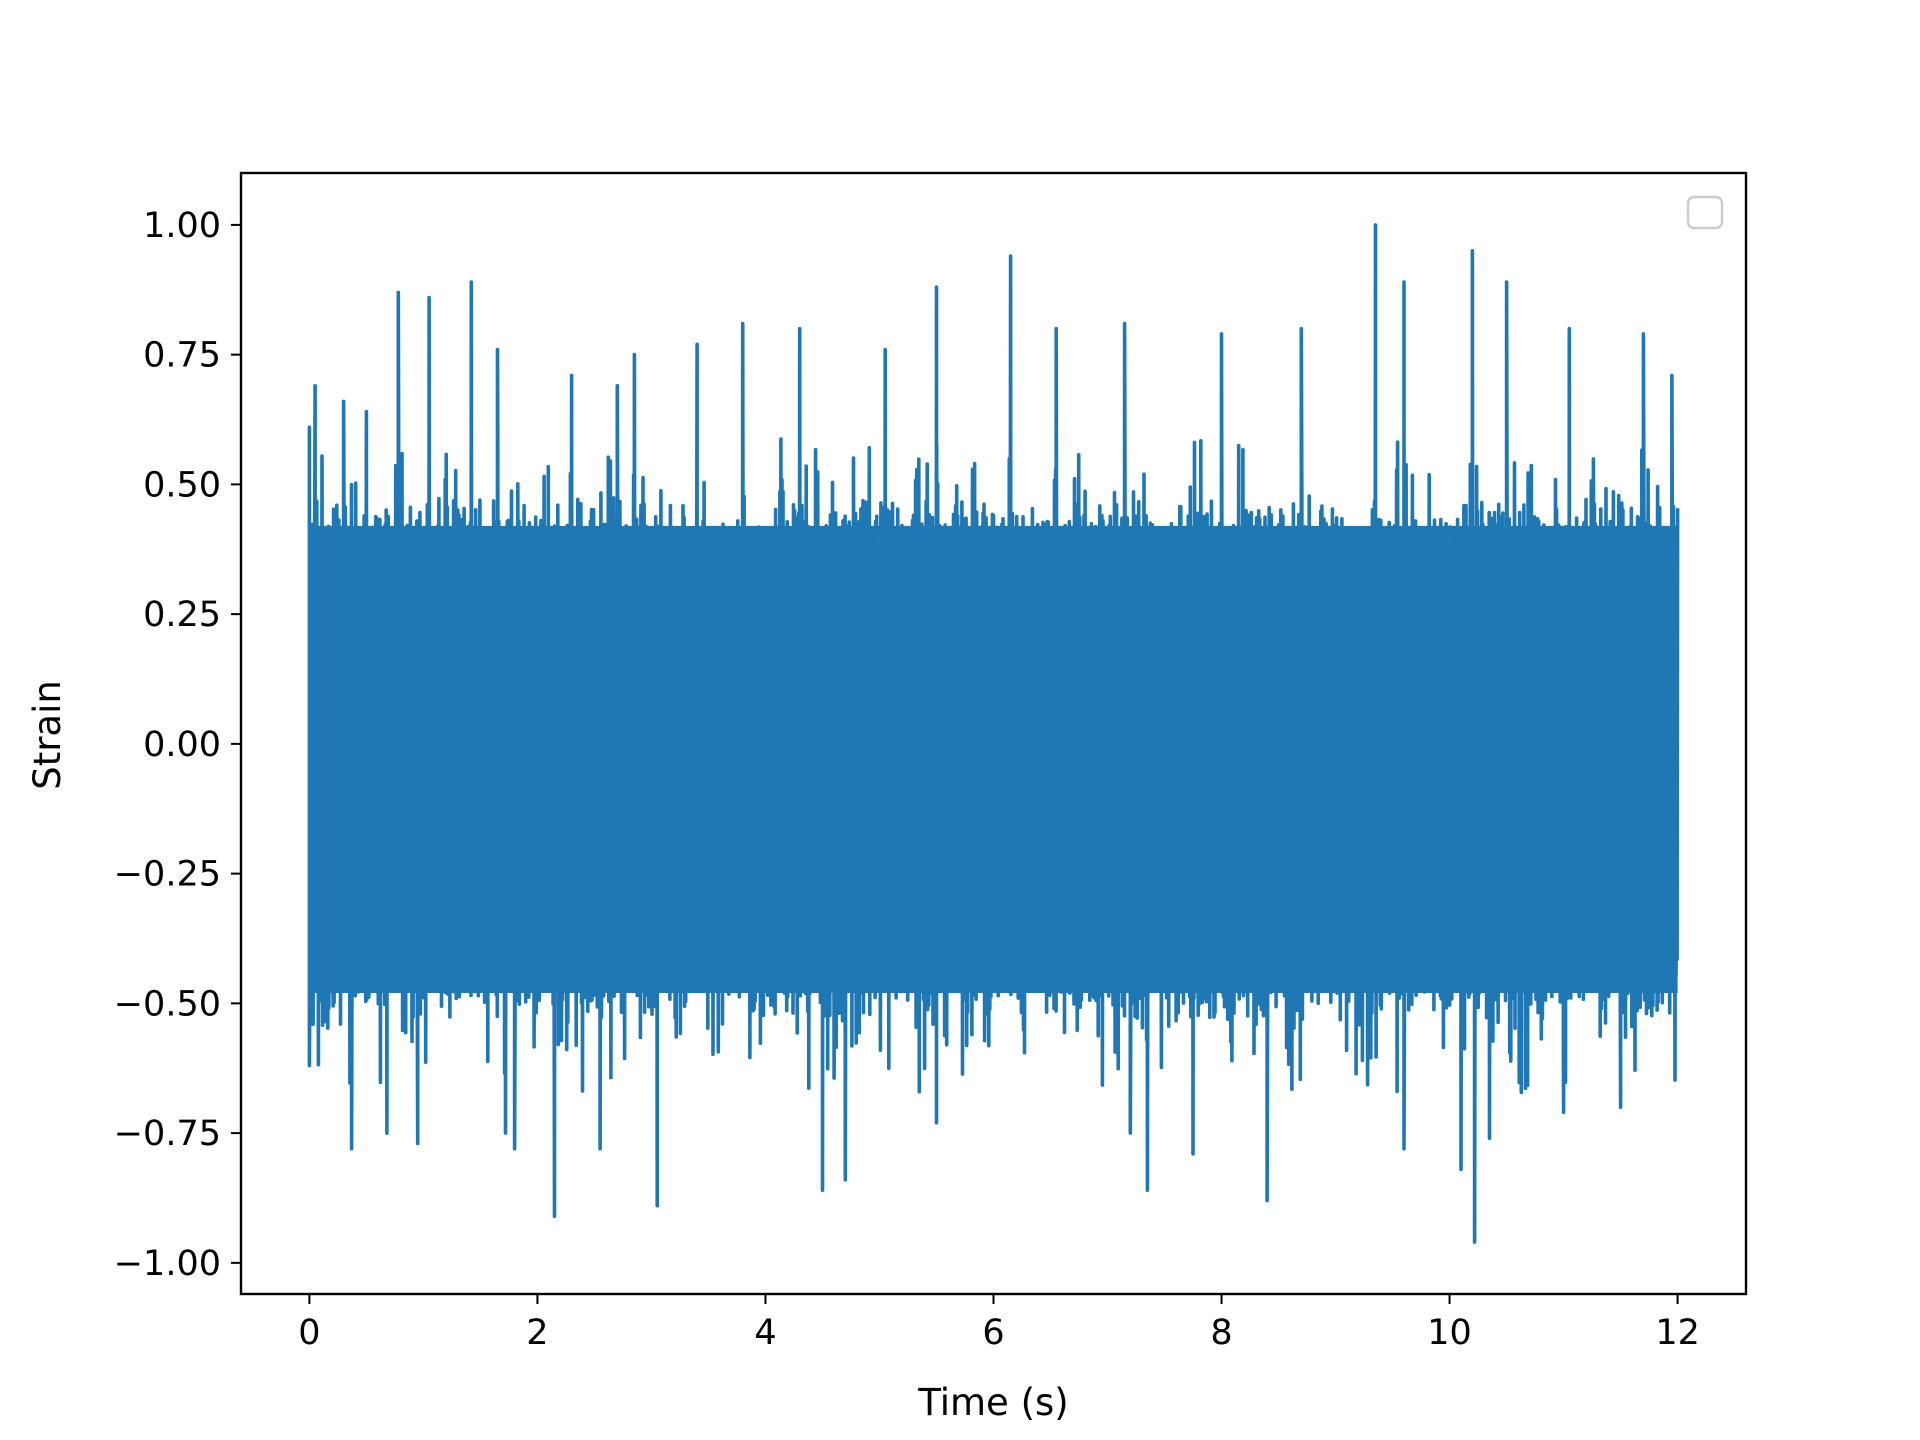  I want to click on y-tick-label: 0.00, so click(182, 745).